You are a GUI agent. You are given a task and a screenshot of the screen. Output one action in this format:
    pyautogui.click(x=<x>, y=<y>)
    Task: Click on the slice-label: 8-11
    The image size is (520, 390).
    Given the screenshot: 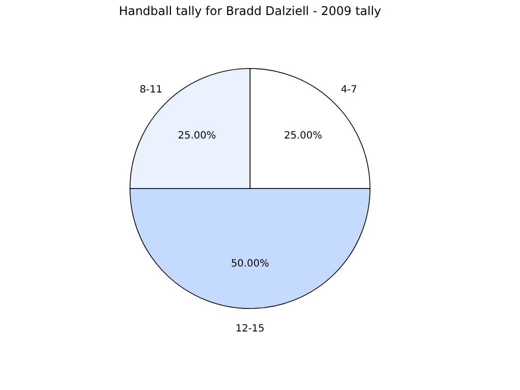 What is the action you would take?
    pyautogui.click(x=151, y=90)
    